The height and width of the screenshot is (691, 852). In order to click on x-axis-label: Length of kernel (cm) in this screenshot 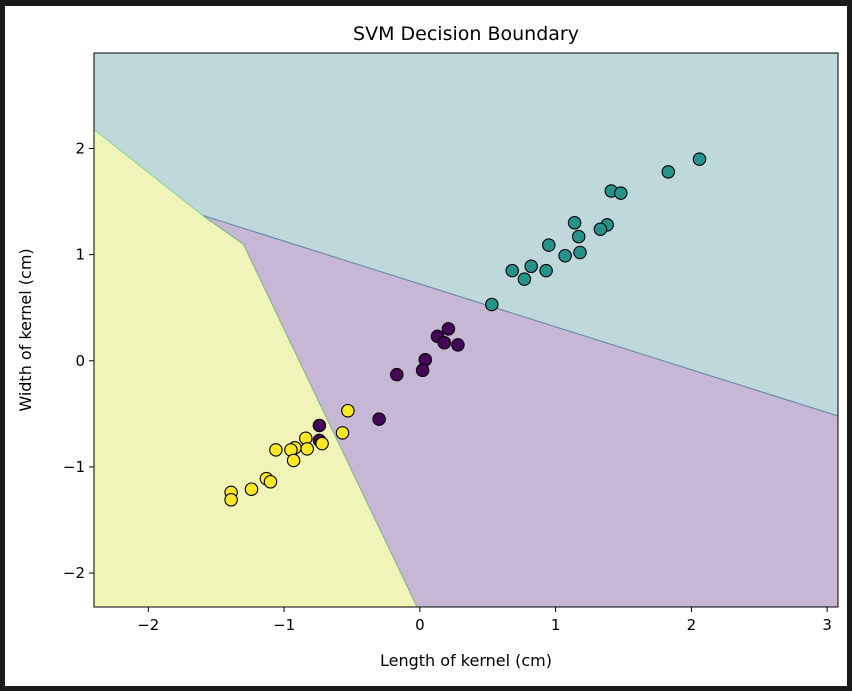, I will do `click(466, 660)`.